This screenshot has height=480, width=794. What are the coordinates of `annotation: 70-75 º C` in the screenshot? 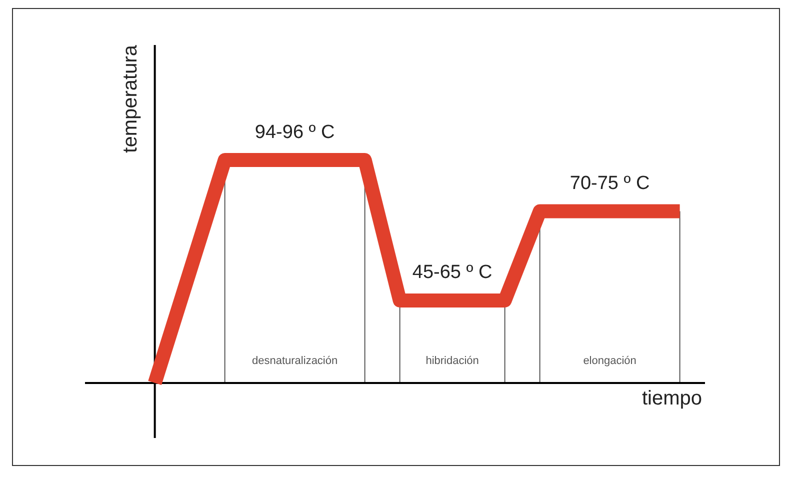 It's located at (610, 183).